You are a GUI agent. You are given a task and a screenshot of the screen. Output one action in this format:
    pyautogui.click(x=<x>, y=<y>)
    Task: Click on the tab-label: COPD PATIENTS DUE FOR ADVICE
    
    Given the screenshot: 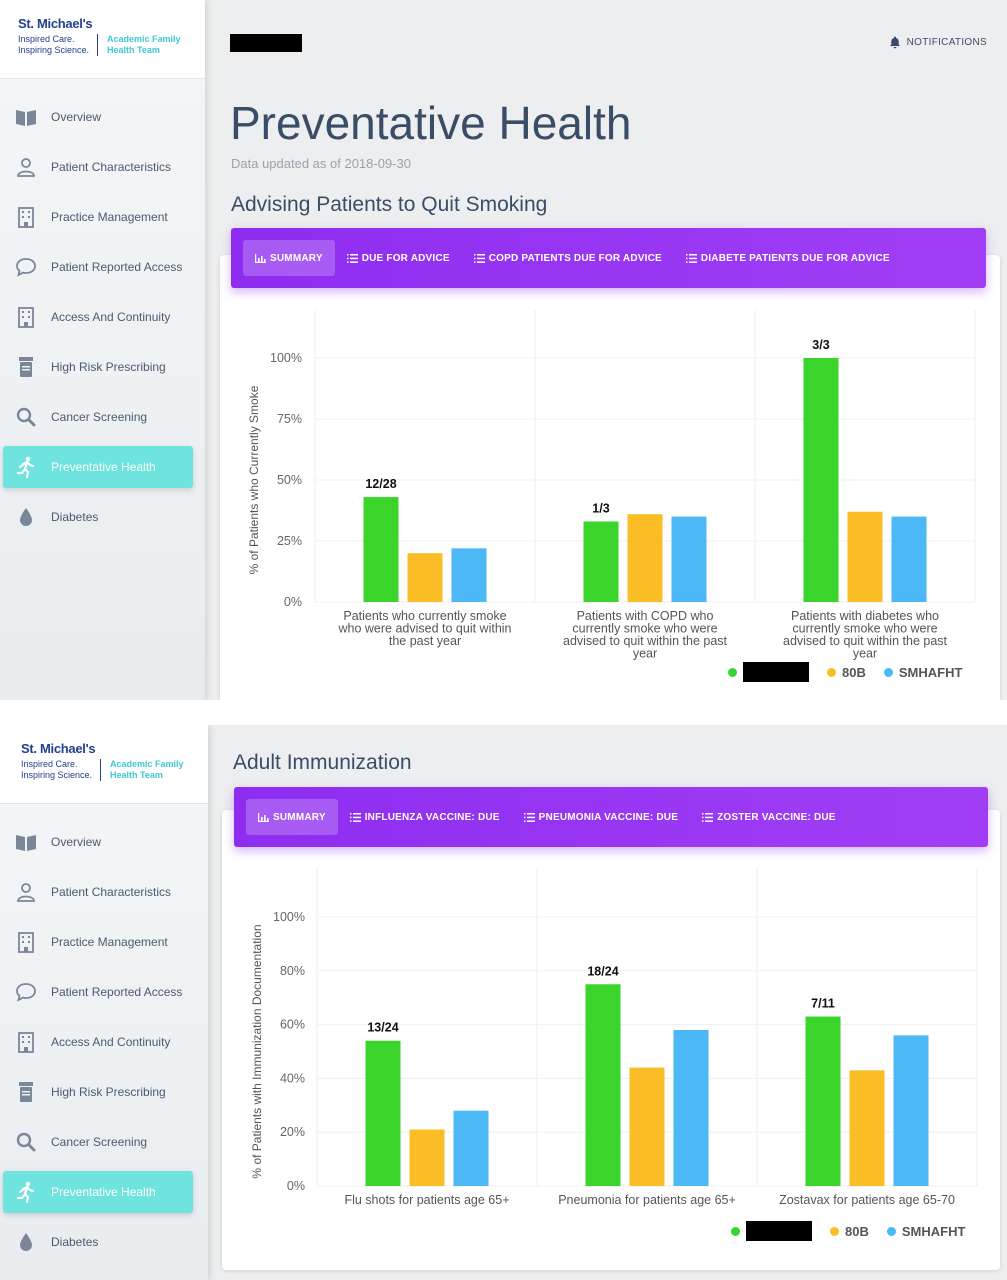 What is the action you would take?
    pyautogui.click(x=575, y=258)
    